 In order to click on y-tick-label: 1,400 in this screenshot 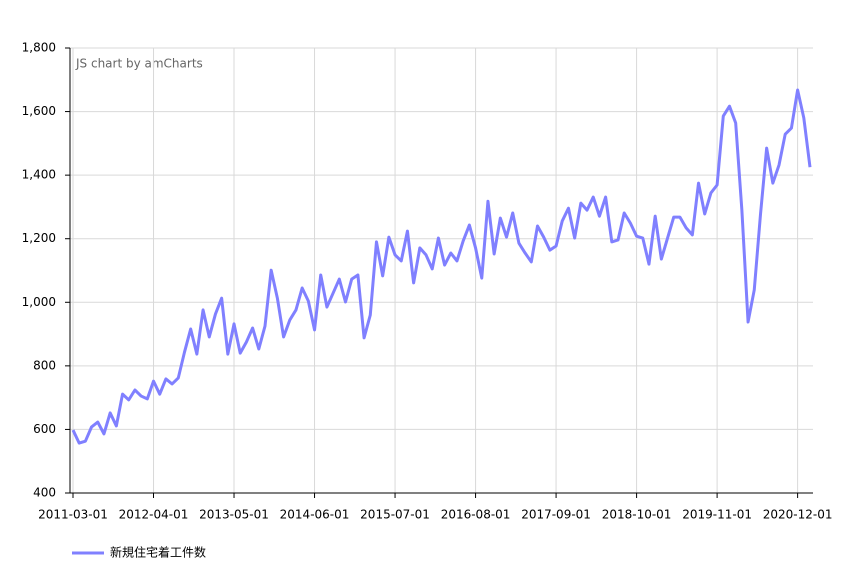, I will do `click(39, 175)`.